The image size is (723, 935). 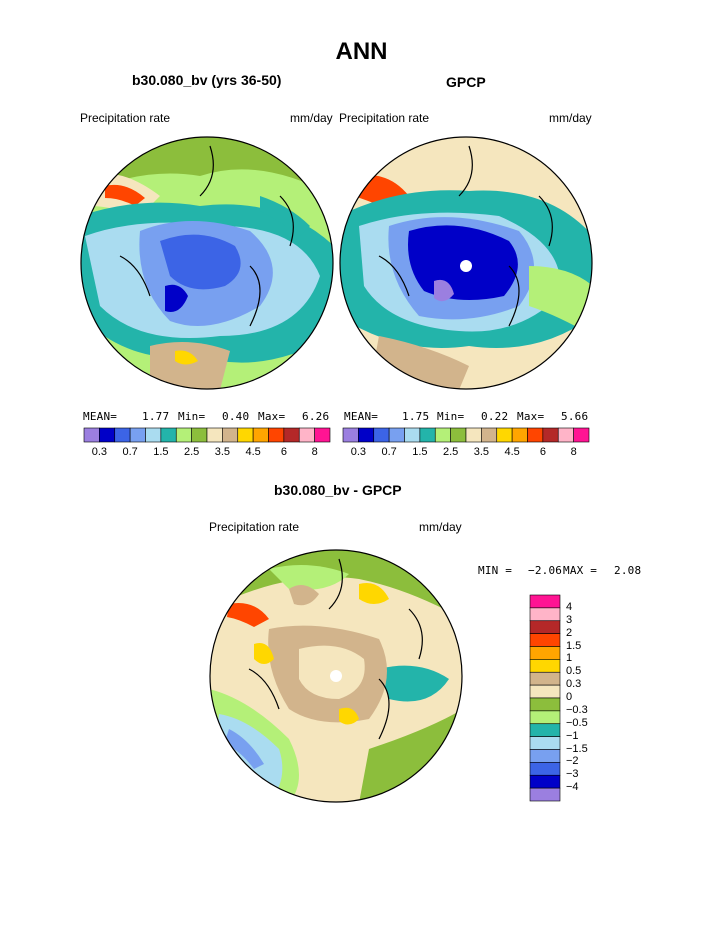 What do you see at coordinates (389, 452) in the screenshot?
I see `colorbar-obs-tick-label: 0.7` at bounding box center [389, 452].